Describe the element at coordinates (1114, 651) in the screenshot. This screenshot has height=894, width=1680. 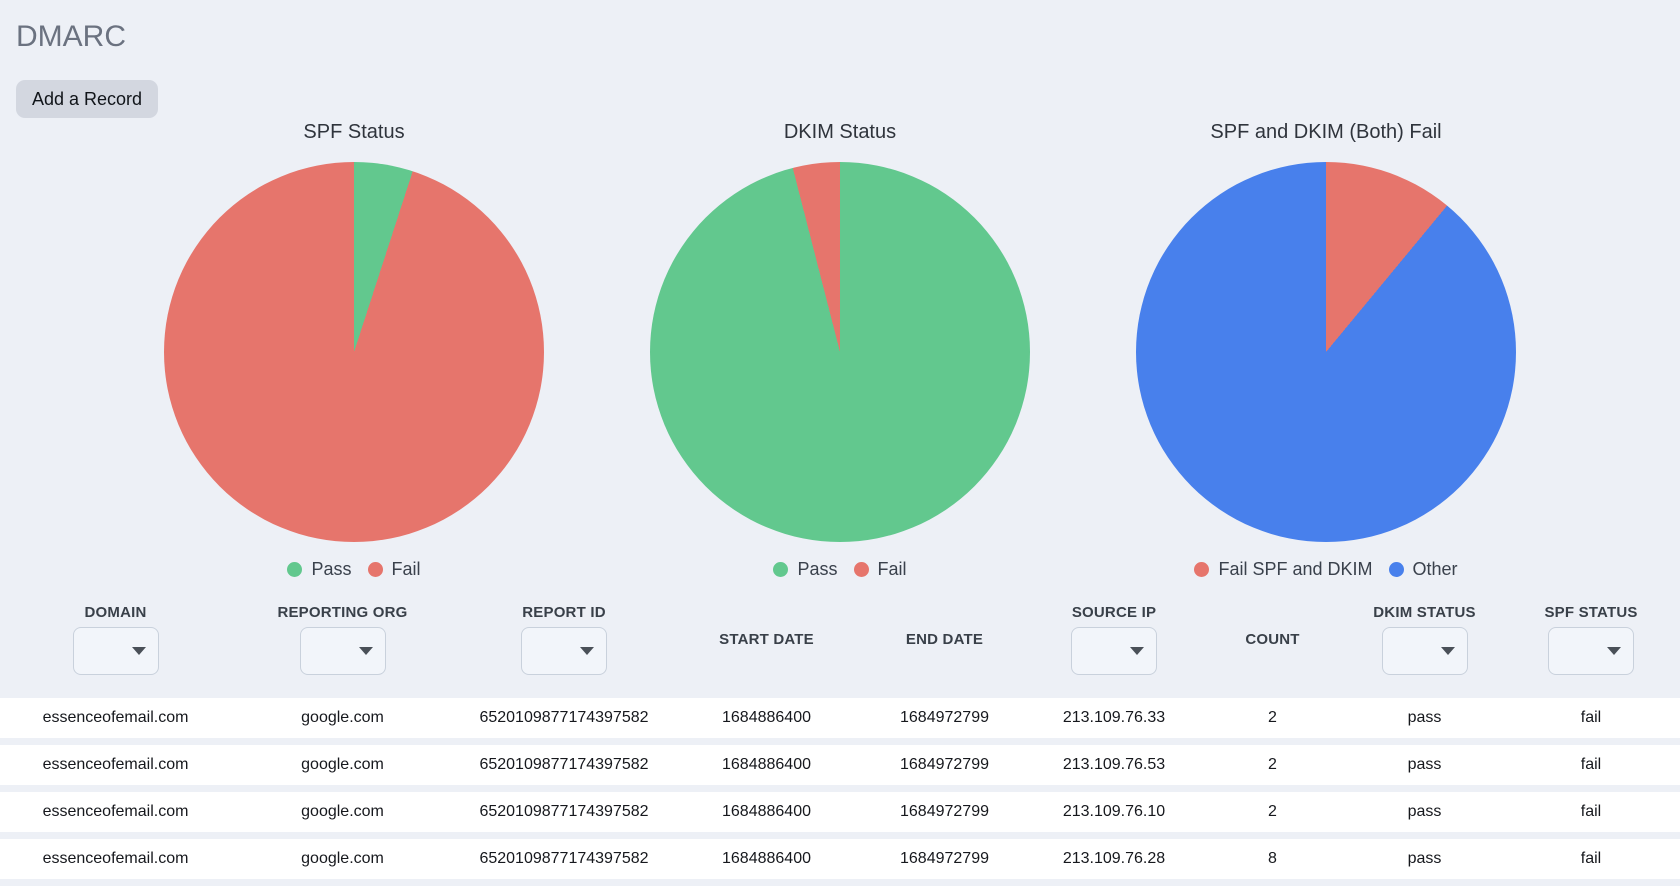
I see `source-ip-filter-select` at that location.